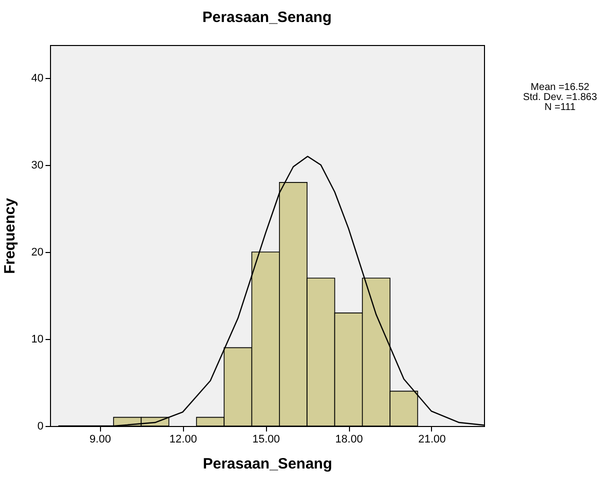  I want to click on x-tick-label: 21.00, so click(432, 440).